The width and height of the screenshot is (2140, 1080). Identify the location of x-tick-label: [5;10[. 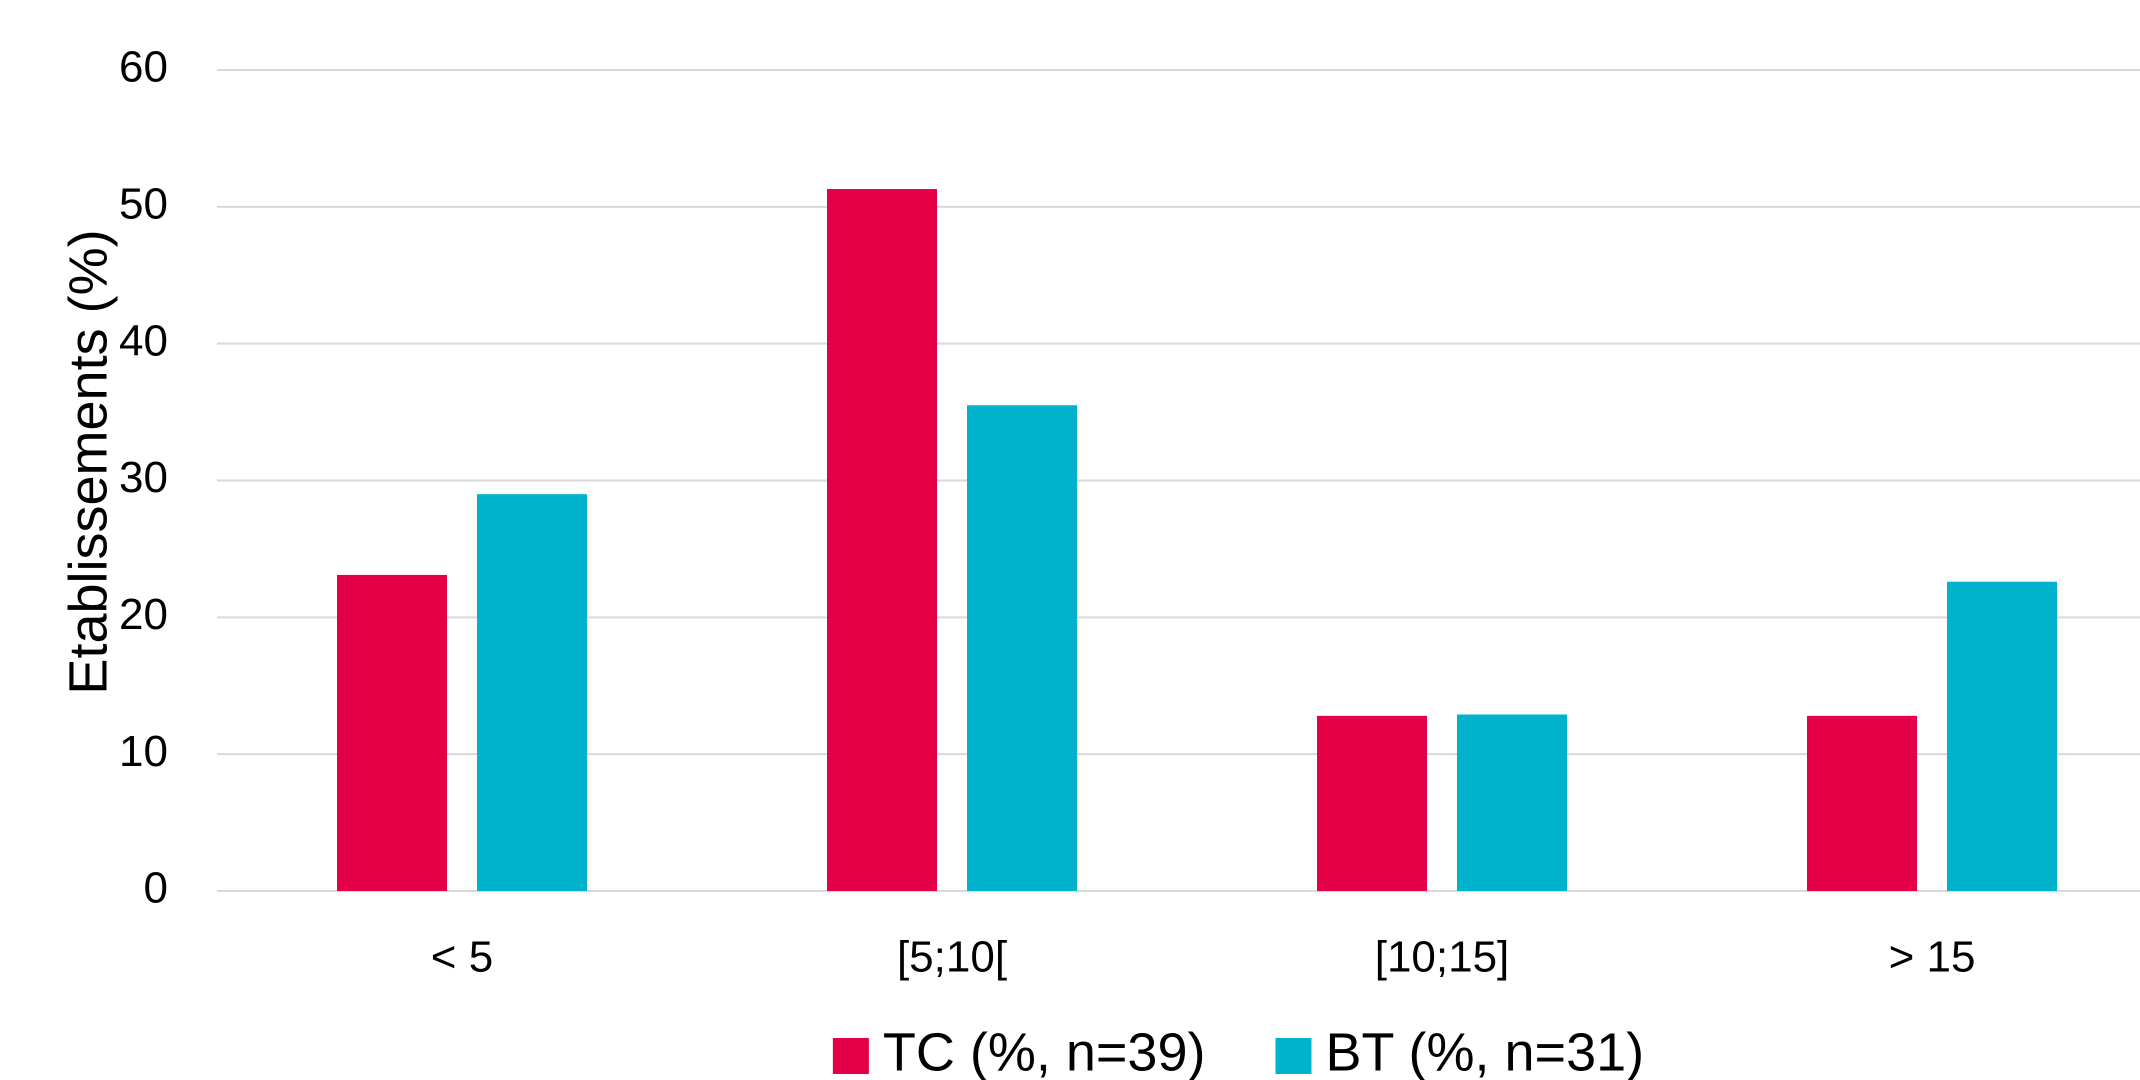
(952, 957).